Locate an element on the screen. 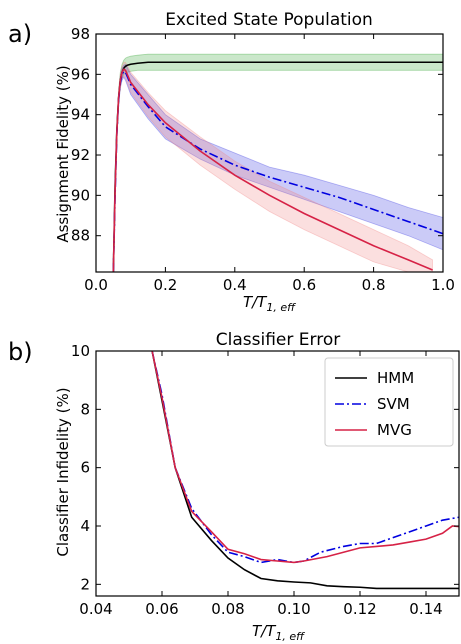 Image resolution: width=461 pixels, height=644 pixels. panel-0-ytick-label: 92 is located at coordinates (80, 155).